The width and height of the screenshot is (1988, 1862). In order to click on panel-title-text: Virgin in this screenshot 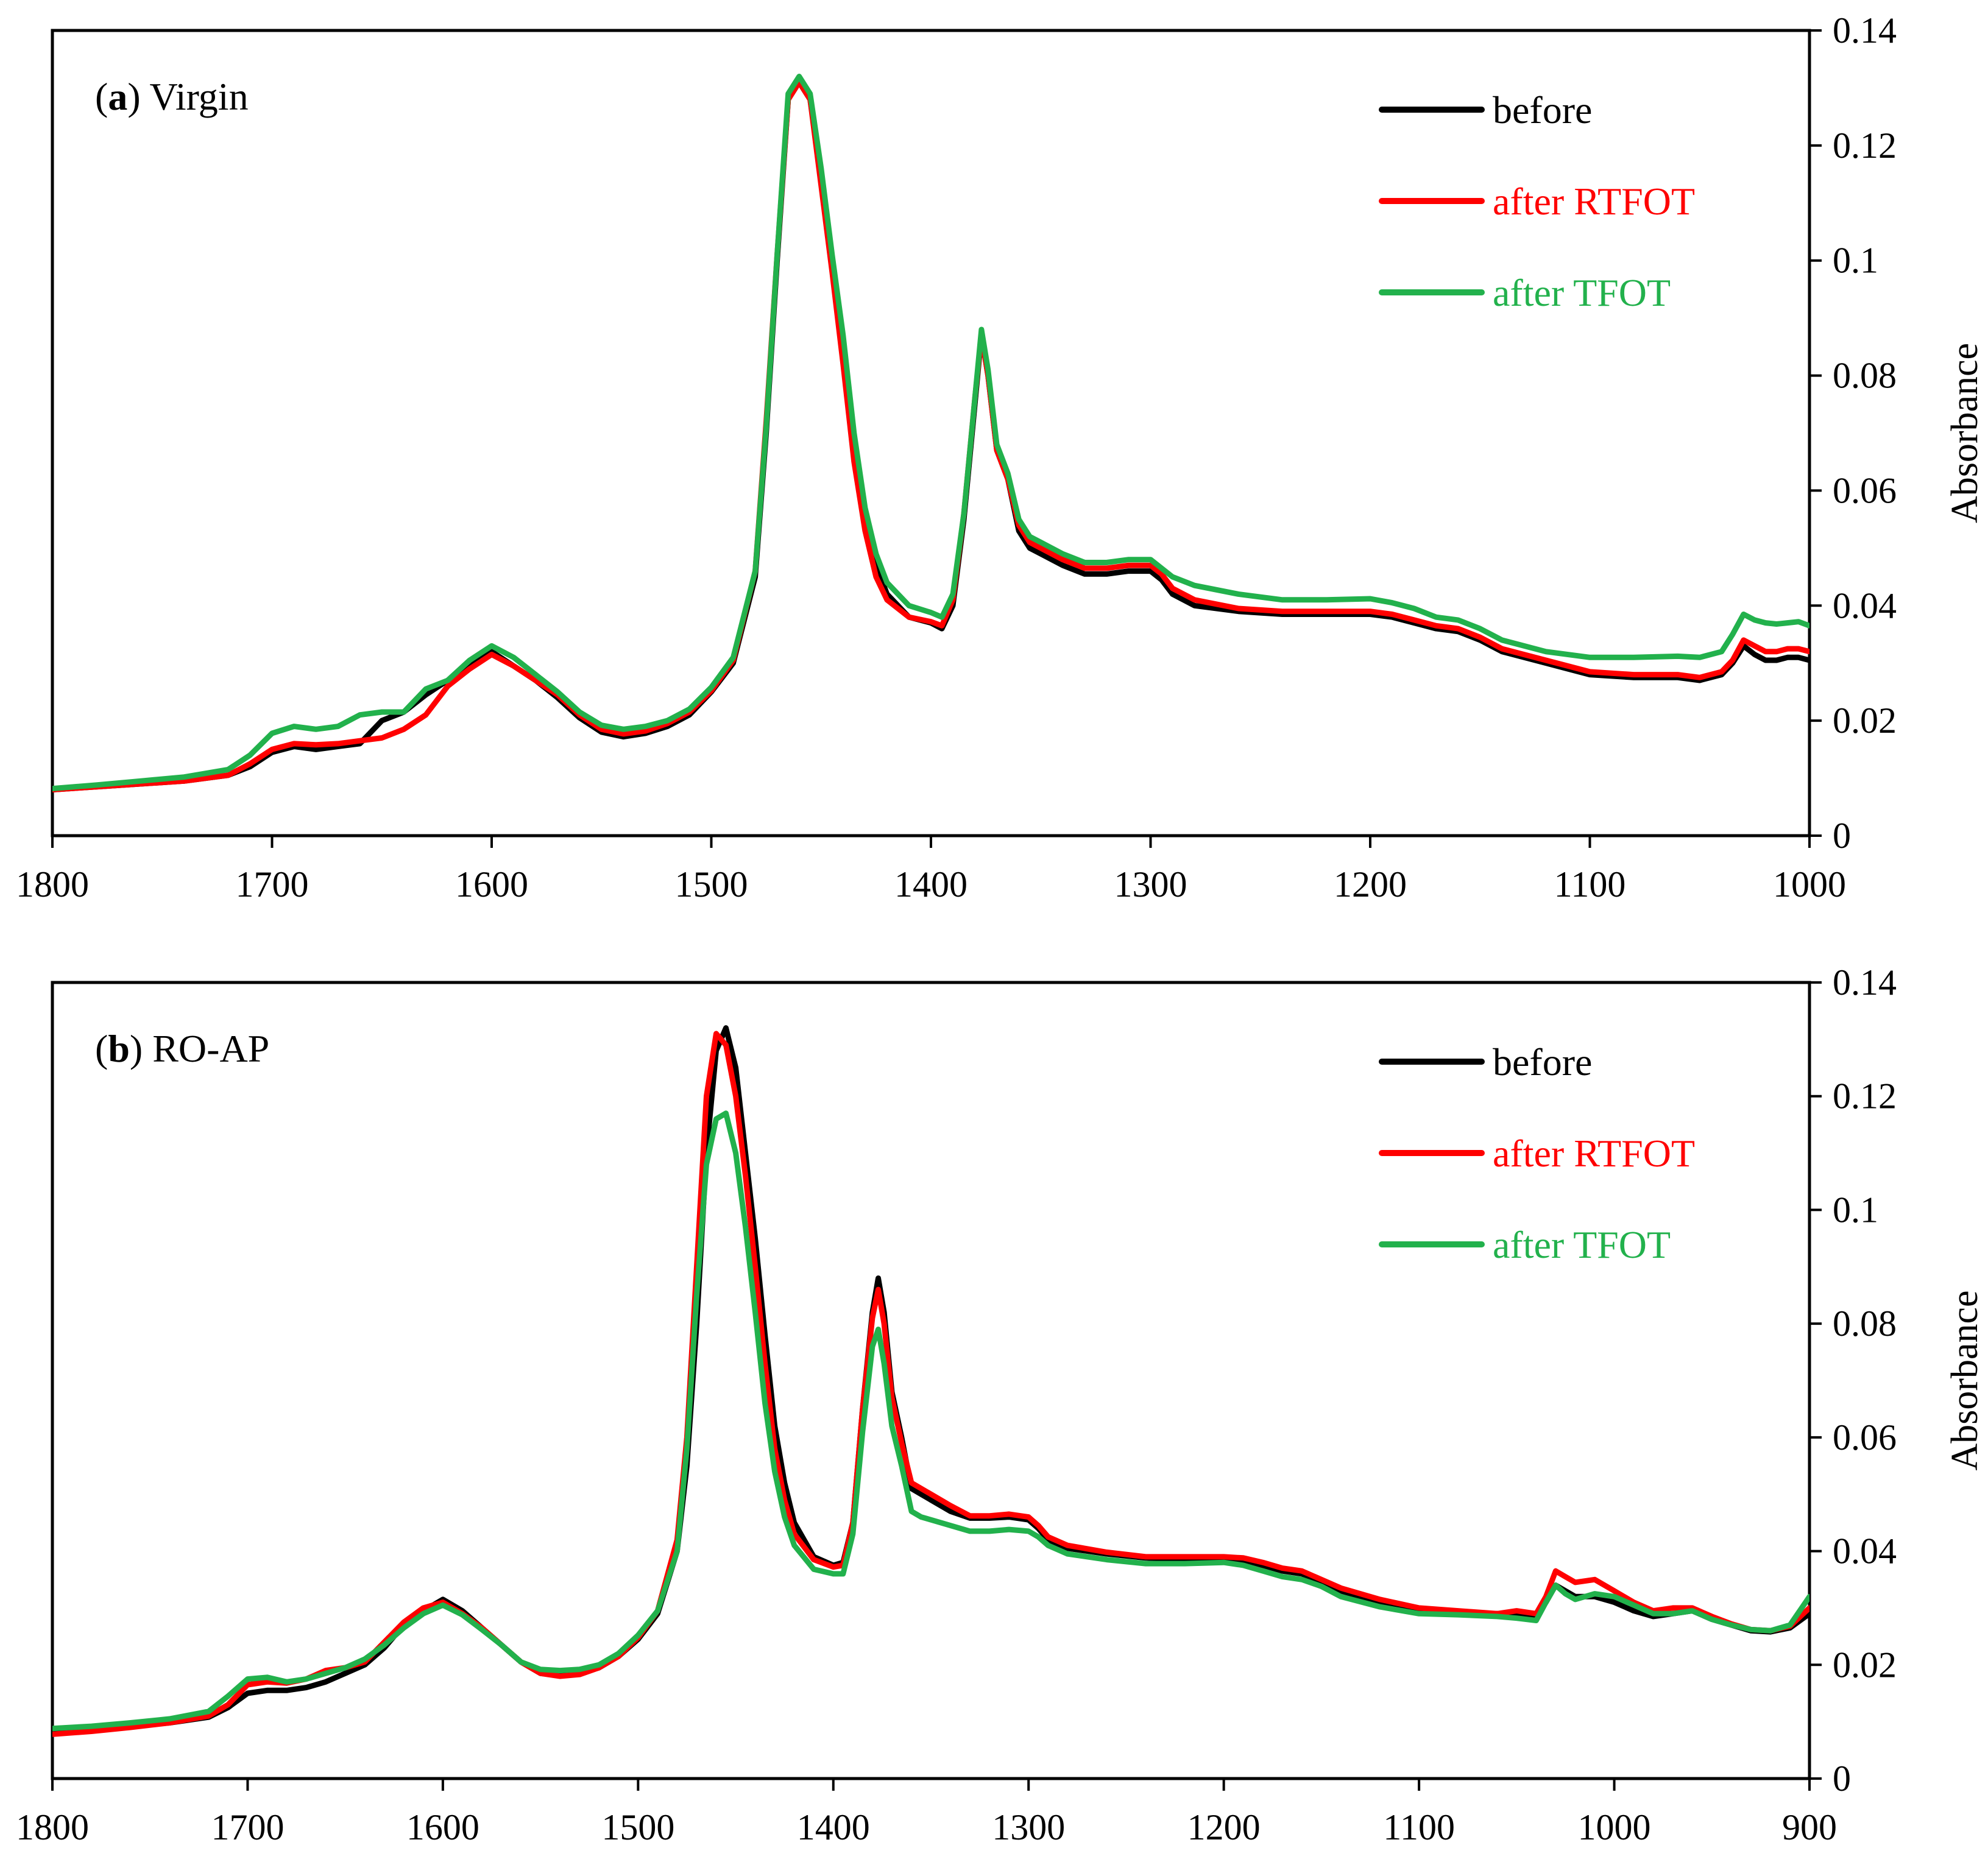, I will do `click(198, 96)`.